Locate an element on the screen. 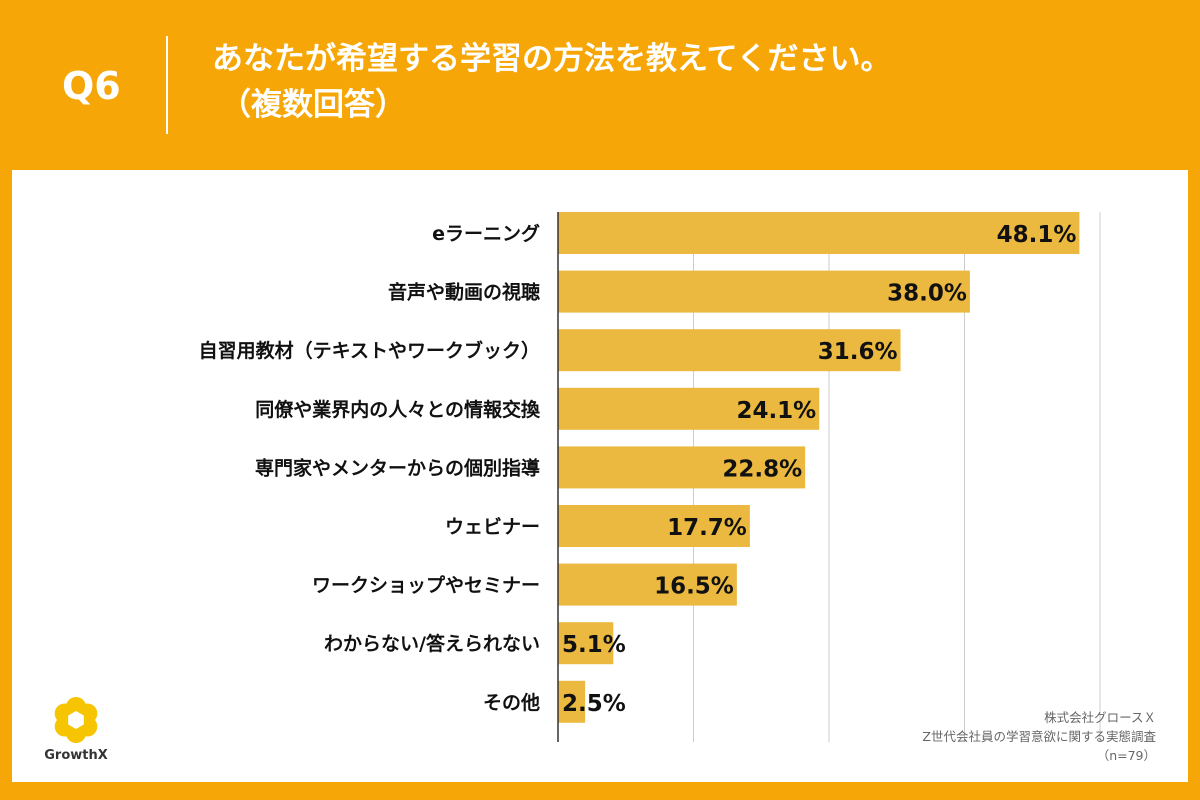 This screenshot has width=1200, height=800. header-divider is located at coordinates (167, 85).